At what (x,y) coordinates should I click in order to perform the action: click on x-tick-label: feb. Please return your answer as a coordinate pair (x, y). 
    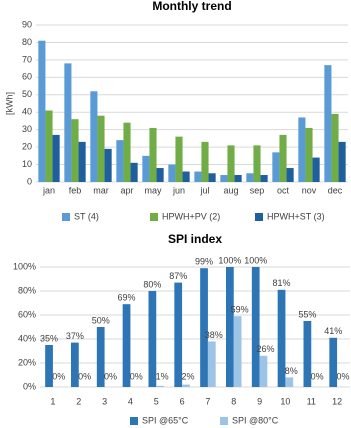
    Looking at the image, I should click on (75, 190).